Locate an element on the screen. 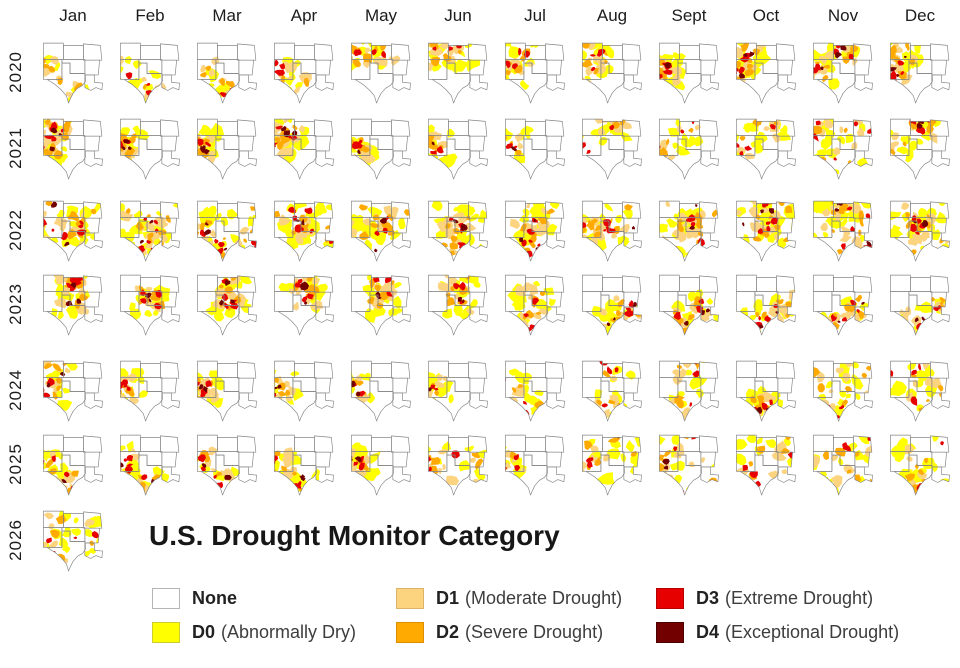 This screenshot has width=960, height=668. drought-map-2025-jun is located at coordinates (458, 464).